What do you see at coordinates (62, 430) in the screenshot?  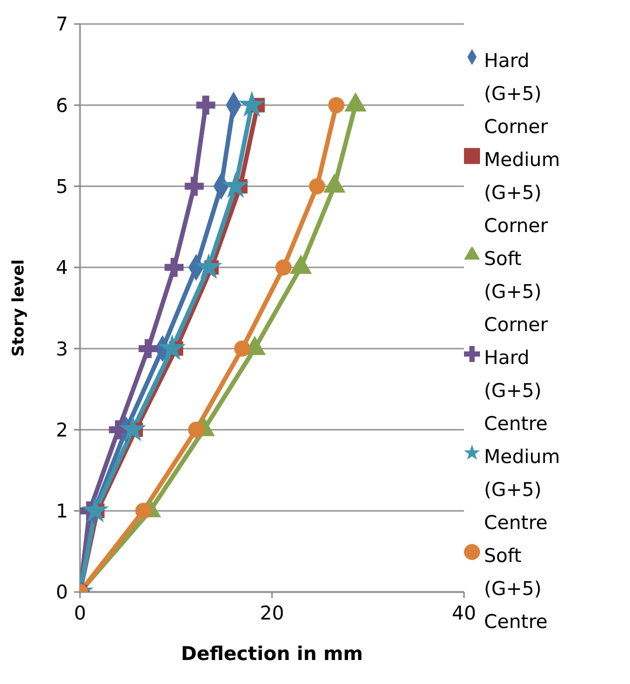 I see `y-tick-label: 2` at bounding box center [62, 430].